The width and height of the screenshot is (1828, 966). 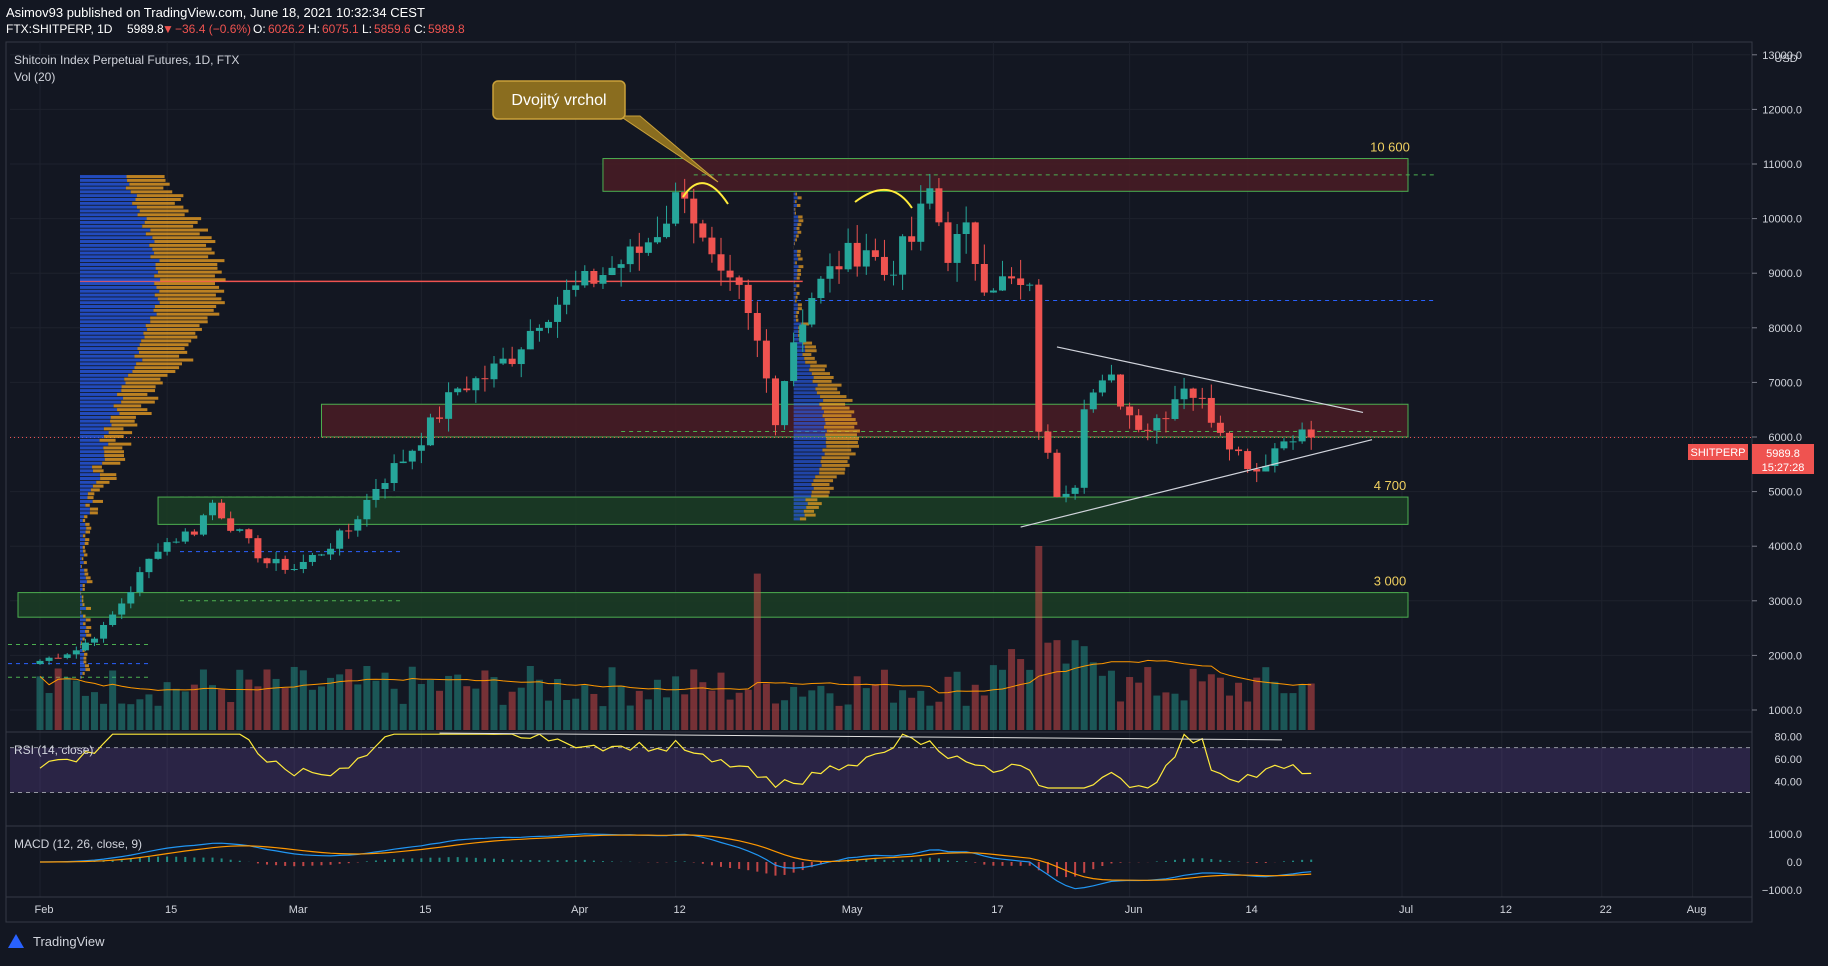 What do you see at coordinates (1788, 760) in the screenshot?
I see `rsi-tick-label: 60.00` at bounding box center [1788, 760].